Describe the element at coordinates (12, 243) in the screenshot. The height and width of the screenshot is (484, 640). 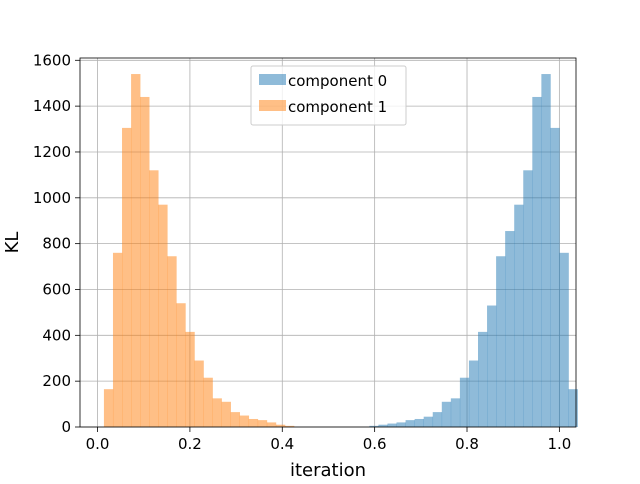
I see `y-axis-label: KL` at that location.